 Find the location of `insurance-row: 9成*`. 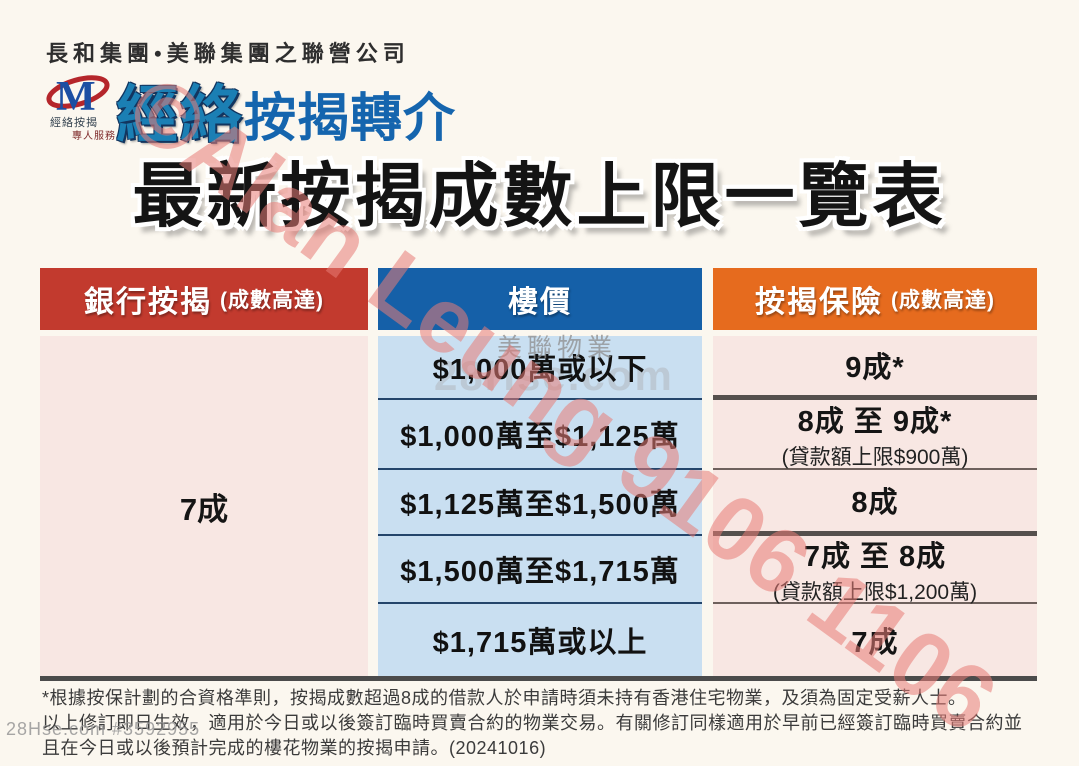

insurance-row: 9成* is located at coordinates (875, 368).